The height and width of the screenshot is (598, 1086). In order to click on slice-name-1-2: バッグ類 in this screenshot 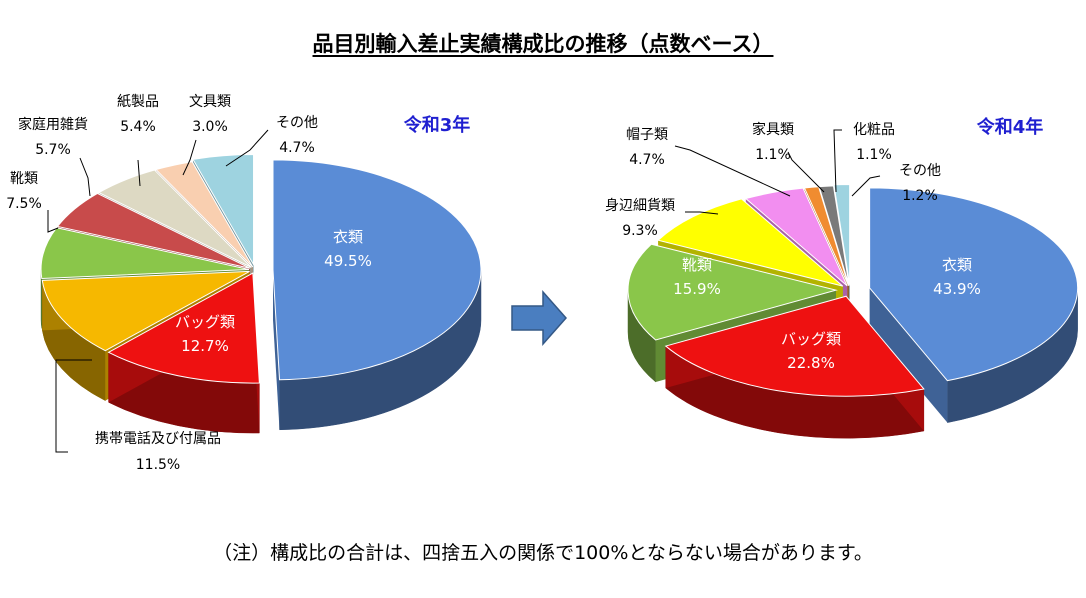, I will do `click(205, 322)`.